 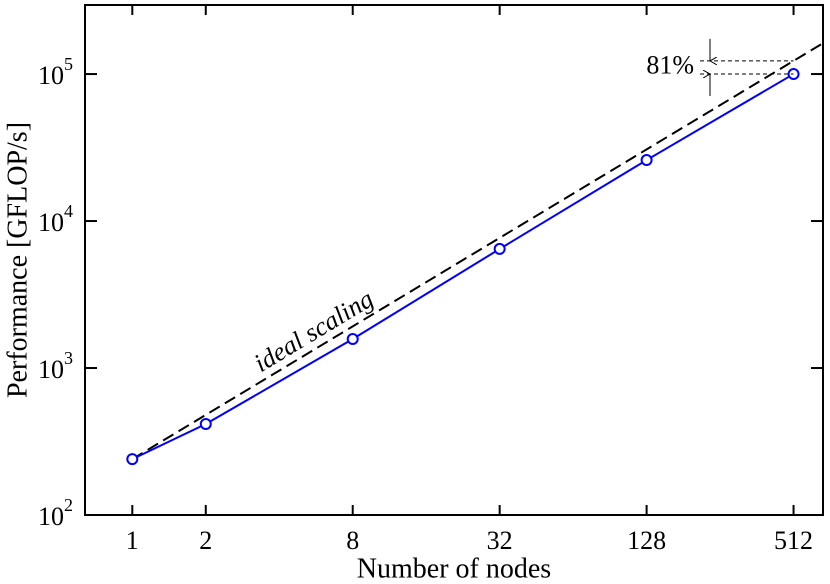 I want to click on y-axis-label: Performance [GFLOP/s], so click(x=17, y=260).